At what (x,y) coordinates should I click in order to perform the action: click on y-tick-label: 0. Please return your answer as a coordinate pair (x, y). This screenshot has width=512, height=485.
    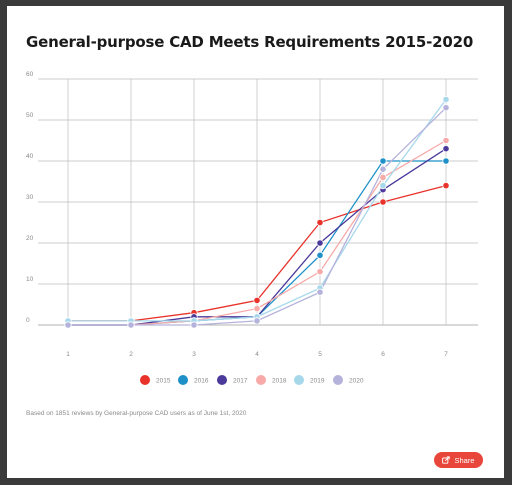
    Looking at the image, I should click on (28, 320).